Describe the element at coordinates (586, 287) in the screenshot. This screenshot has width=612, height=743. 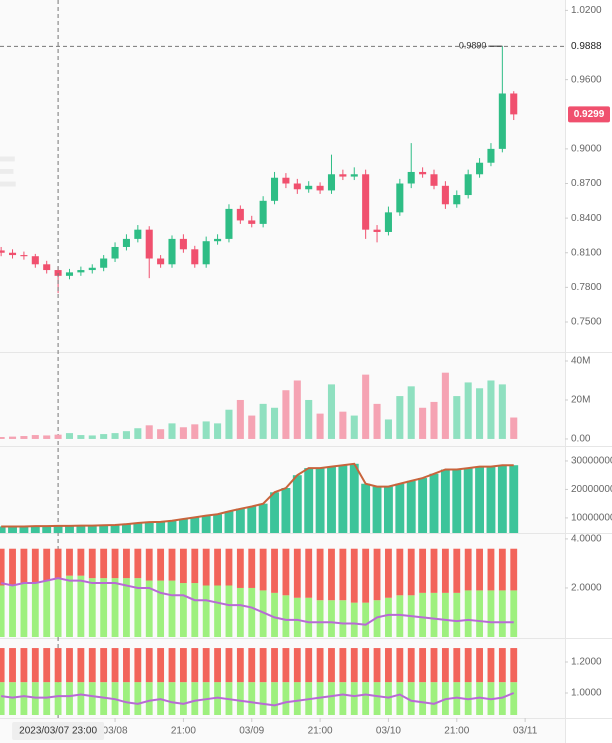
I see `y-tick-label: 0.7800` at that location.